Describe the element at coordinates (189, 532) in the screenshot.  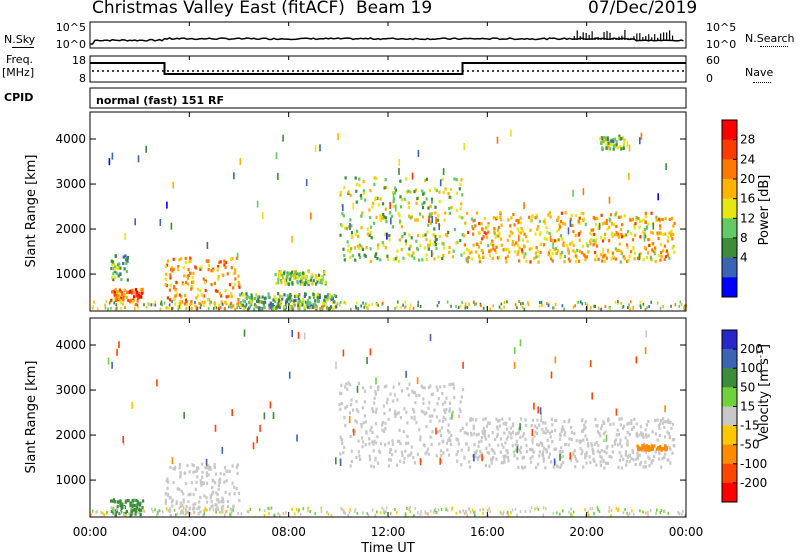
I see `x-tick-label: 04:00` at that location.